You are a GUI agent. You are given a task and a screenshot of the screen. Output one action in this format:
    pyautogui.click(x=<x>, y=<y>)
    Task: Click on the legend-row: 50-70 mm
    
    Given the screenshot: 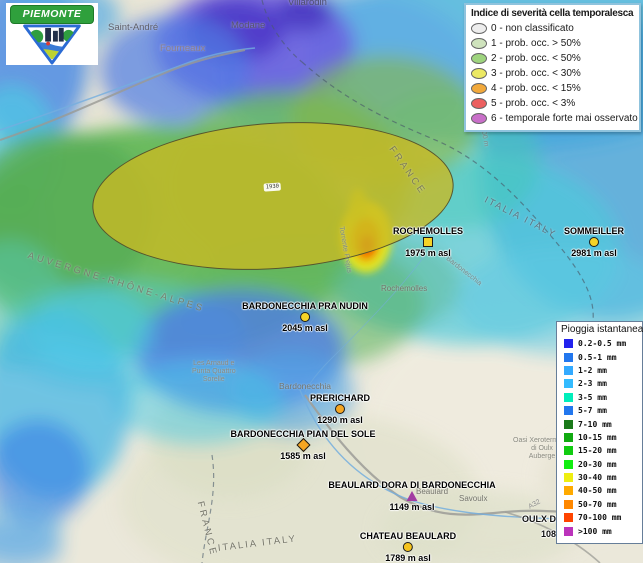 What is the action you would take?
    pyautogui.click(x=600, y=504)
    